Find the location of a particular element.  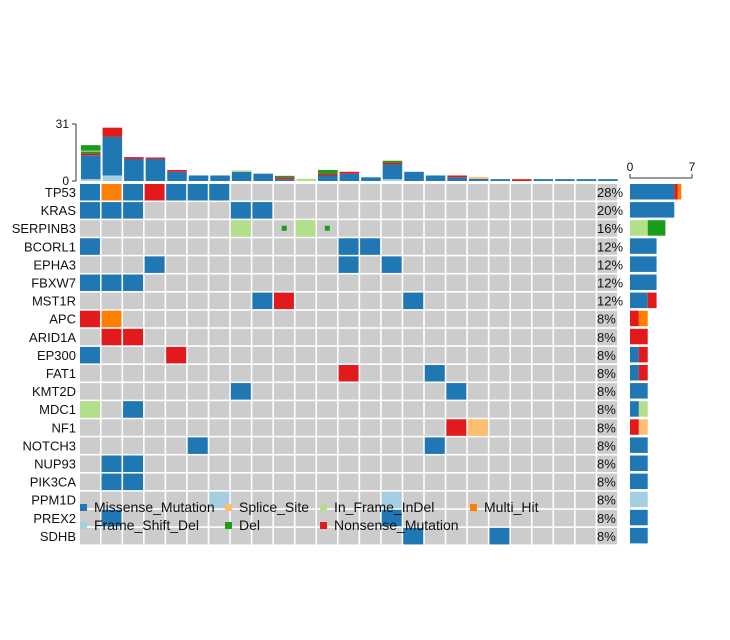

tmb-axis: 0 31 is located at coordinates (66, 152).